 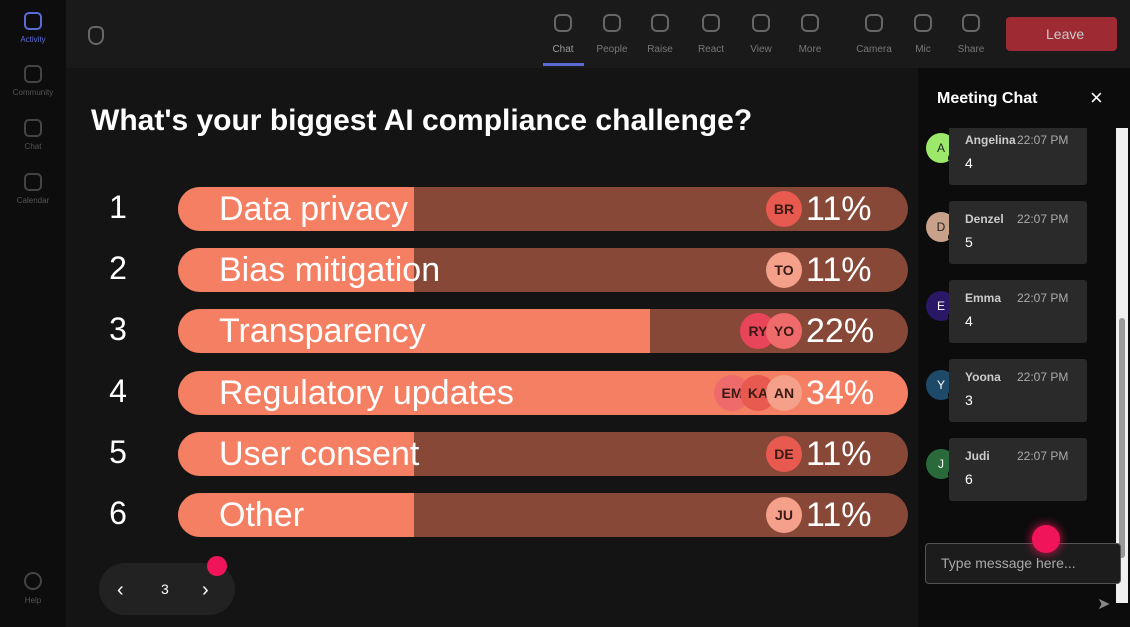 I want to click on option-label: Bias mitigation, so click(x=330, y=270).